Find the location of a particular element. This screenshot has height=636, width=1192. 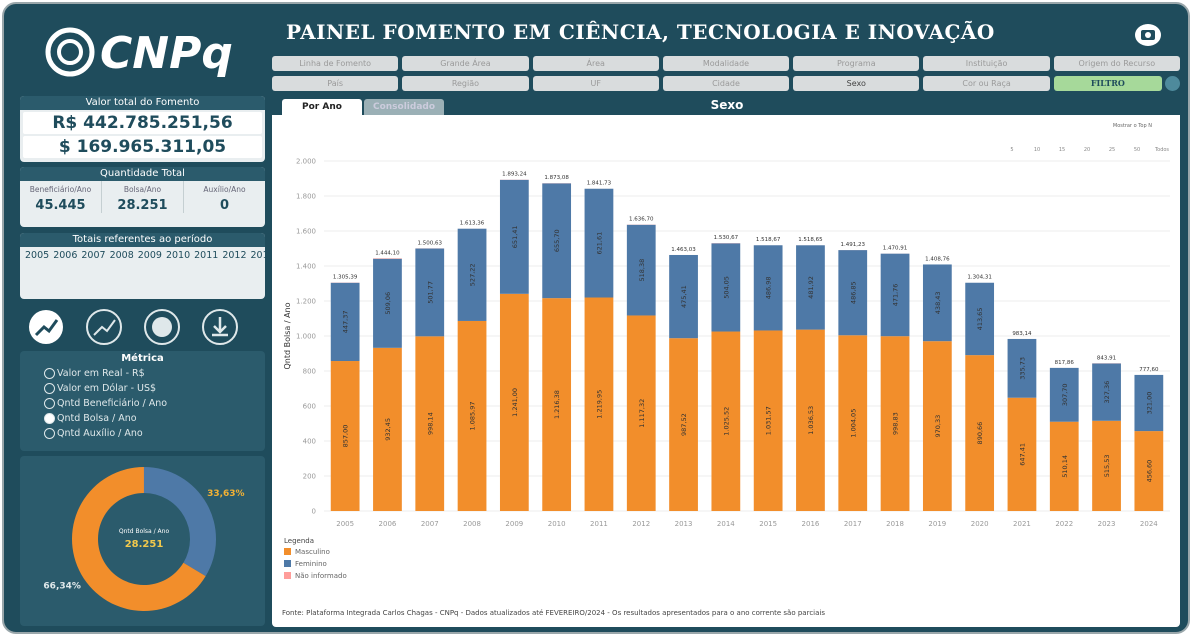

x-tick-label: 2006 is located at coordinates (388, 524).